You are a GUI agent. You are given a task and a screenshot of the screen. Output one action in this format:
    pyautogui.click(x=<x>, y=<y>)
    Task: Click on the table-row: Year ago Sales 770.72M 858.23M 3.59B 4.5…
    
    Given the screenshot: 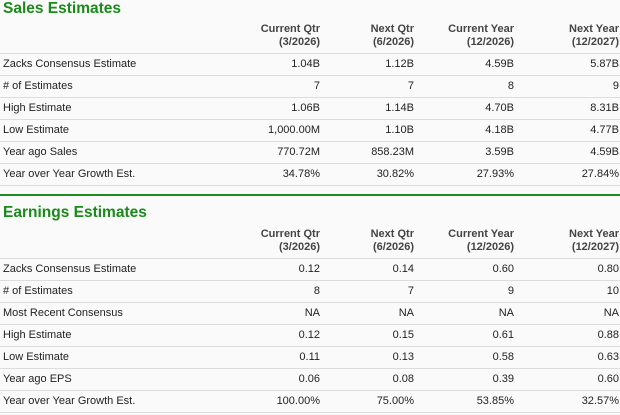 What is the action you would take?
    pyautogui.click(x=310, y=152)
    